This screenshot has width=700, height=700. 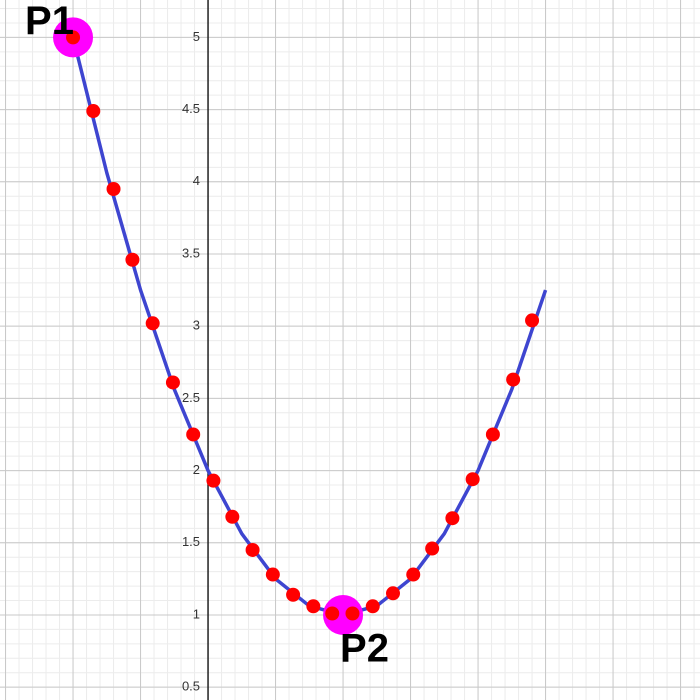 What do you see at coordinates (196, 36) in the screenshot?
I see `y-tick-label: 5` at bounding box center [196, 36].